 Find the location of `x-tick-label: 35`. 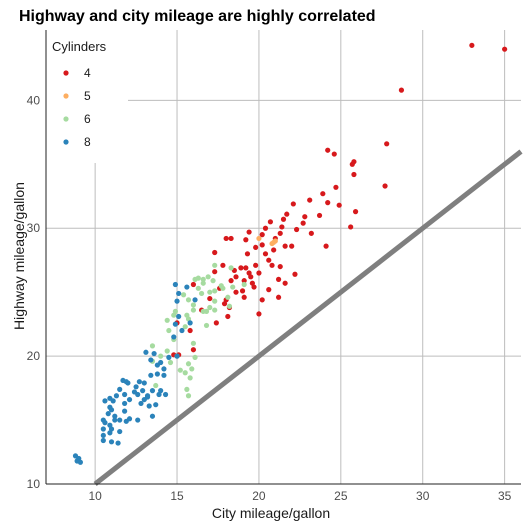

x-tick-label: 35 is located at coordinates (505, 496).